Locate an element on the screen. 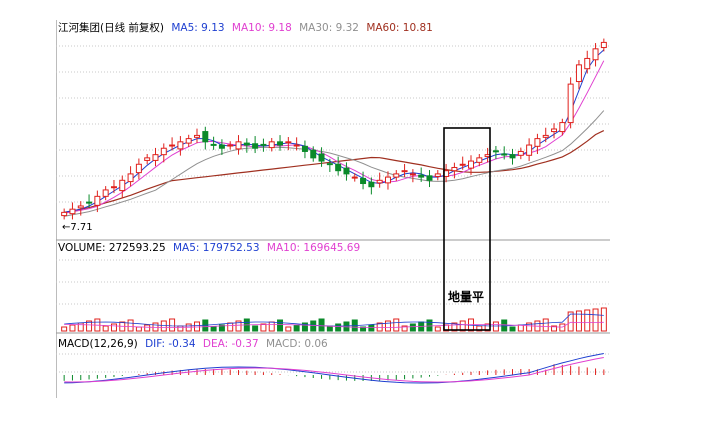 The image size is (710, 423). volume-ma5-line is located at coordinates (334, 320).